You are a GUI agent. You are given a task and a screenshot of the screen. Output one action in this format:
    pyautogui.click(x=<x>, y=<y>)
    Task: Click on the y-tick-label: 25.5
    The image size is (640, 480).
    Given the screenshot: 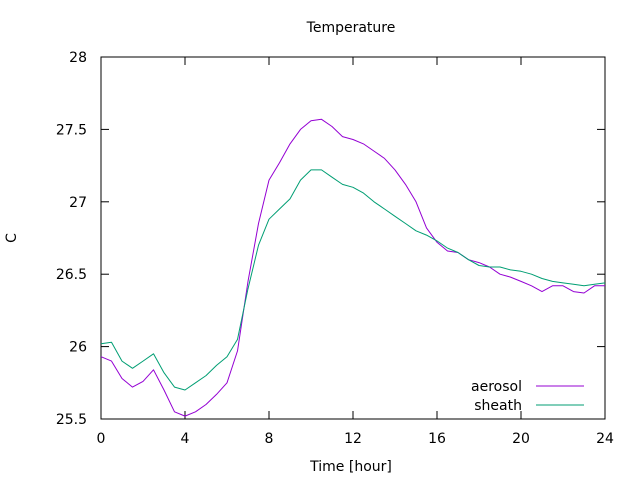 What is the action you would take?
    pyautogui.click(x=71, y=420)
    